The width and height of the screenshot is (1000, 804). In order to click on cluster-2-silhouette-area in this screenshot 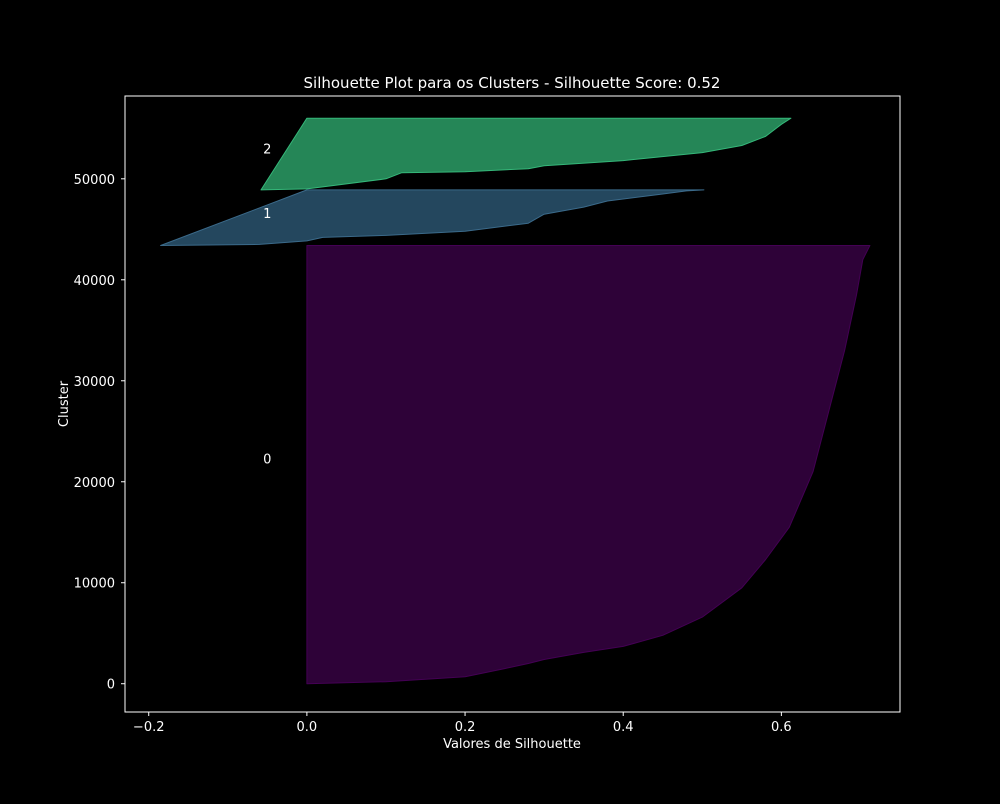, I will do `click(526, 154)`.